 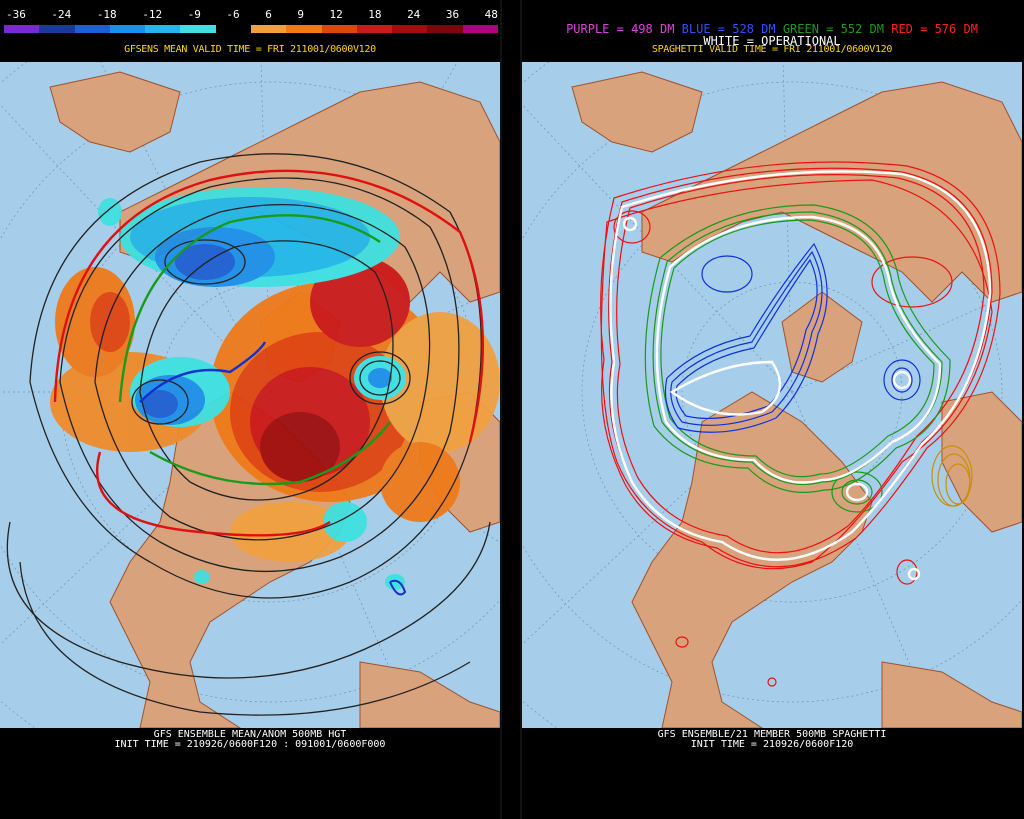 I want to click on colorbar-label: -9, so click(x=194, y=14).